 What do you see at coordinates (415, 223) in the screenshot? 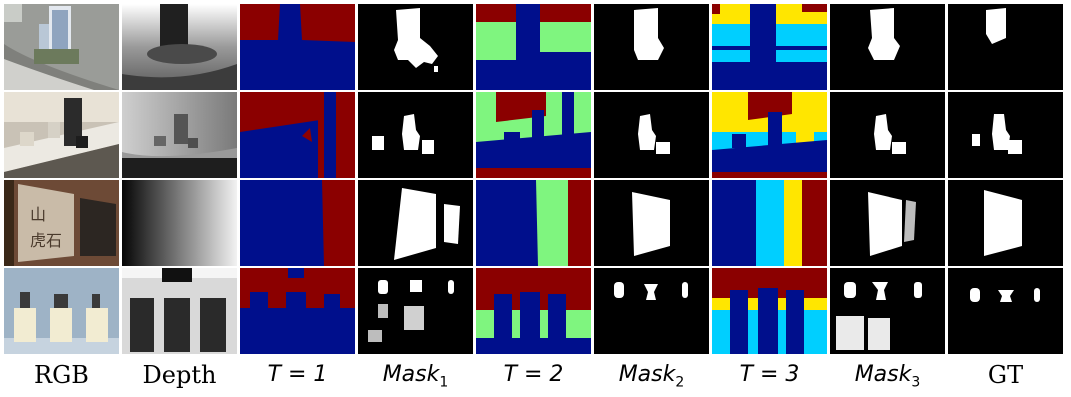
I see `row3-mask1` at bounding box center [415, 223].